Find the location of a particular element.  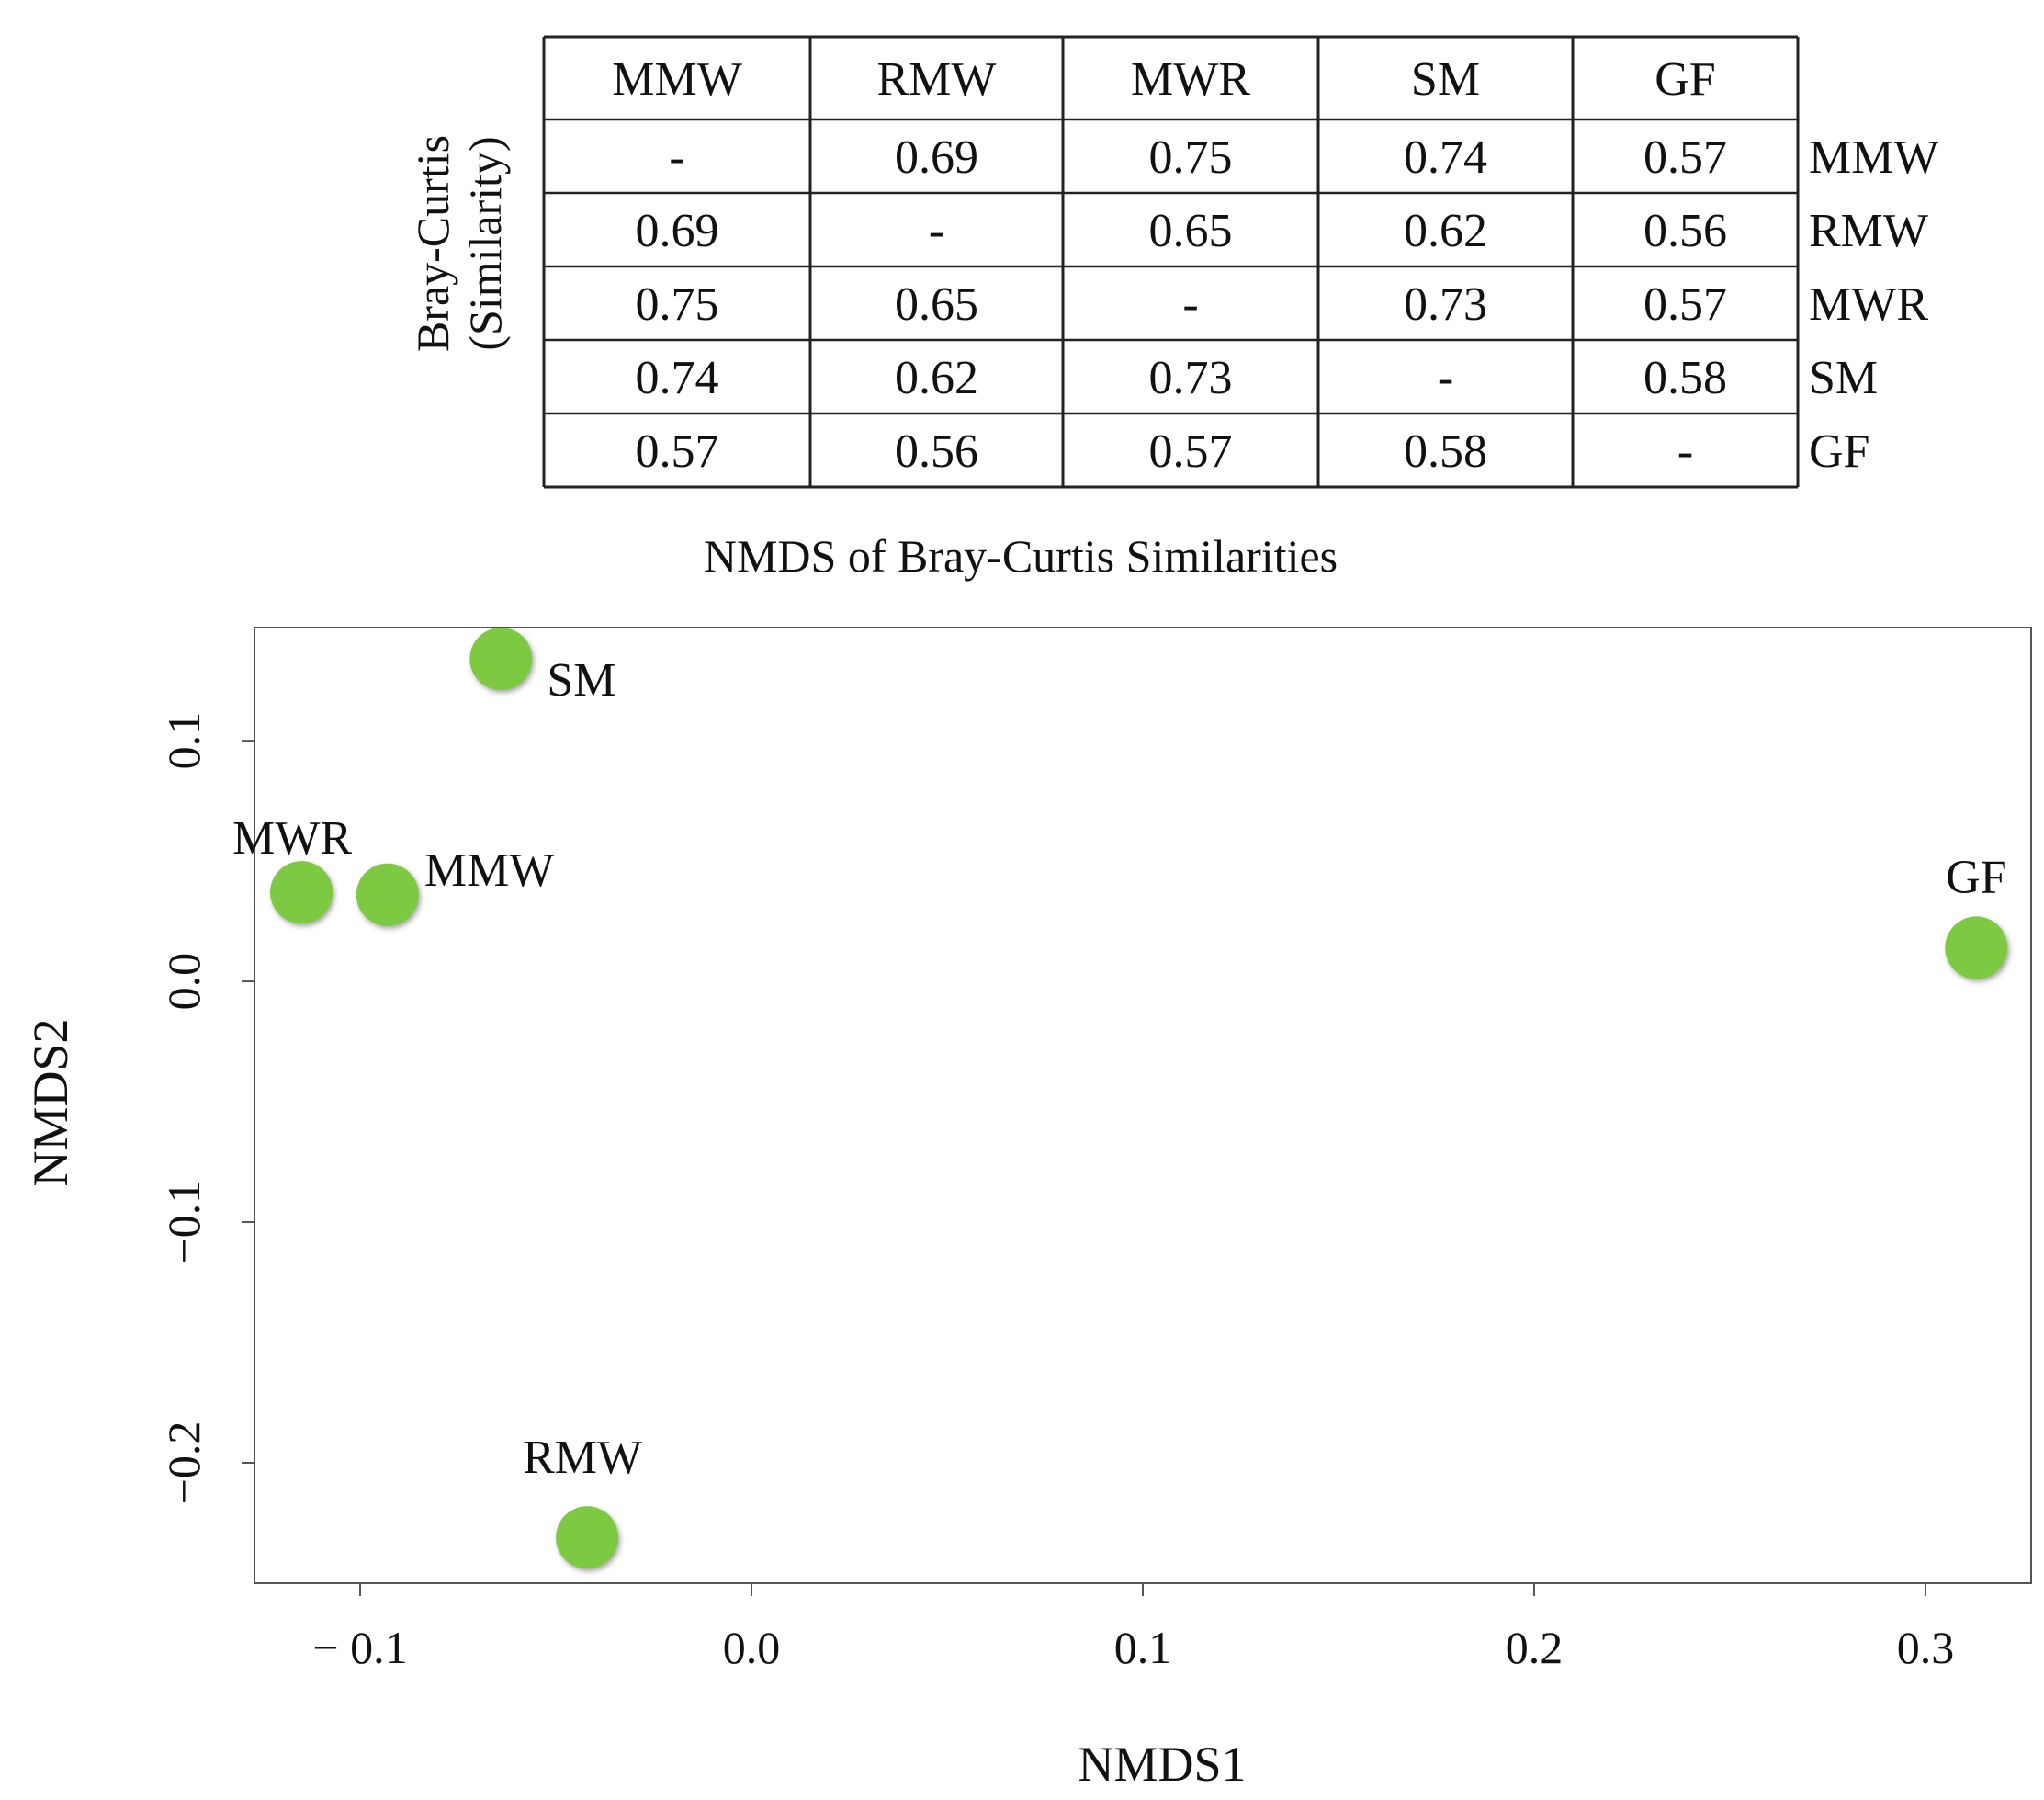

point-label: RMW is located at coordinates (582, 1458).